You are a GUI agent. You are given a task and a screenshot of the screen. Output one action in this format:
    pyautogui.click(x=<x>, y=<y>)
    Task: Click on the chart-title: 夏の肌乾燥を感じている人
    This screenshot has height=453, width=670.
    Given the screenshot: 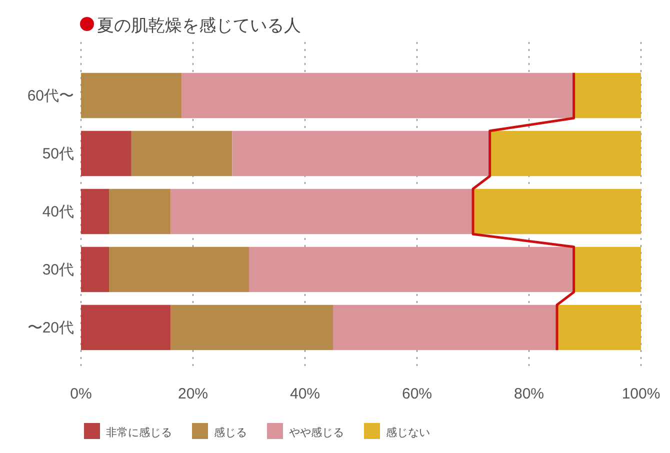 What is the action you would take?
    pyautogui.click(x=199, y=26)
    